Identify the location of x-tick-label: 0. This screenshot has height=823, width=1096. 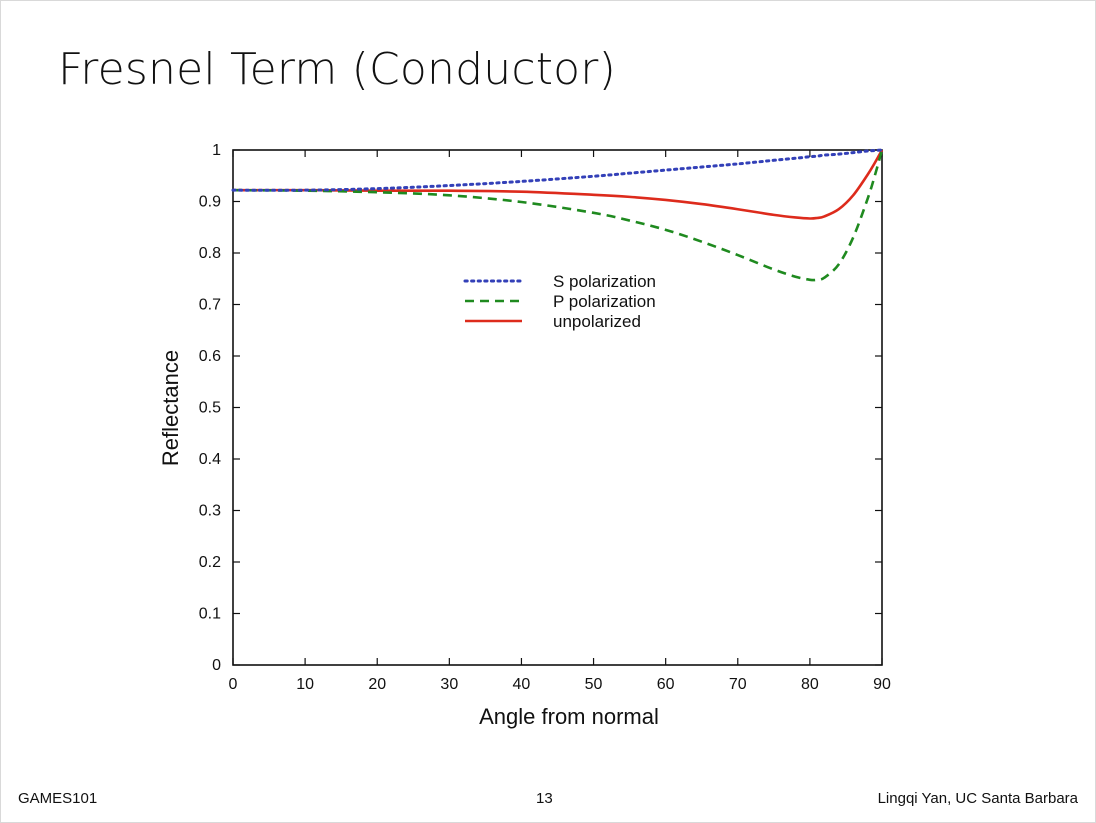
(233, 684).